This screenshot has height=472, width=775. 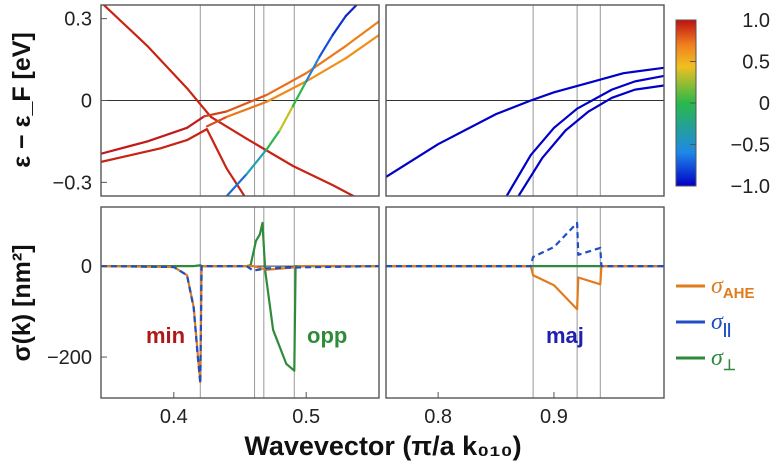 I want to click on sigma-panel-left, so click(x=240, y=302).